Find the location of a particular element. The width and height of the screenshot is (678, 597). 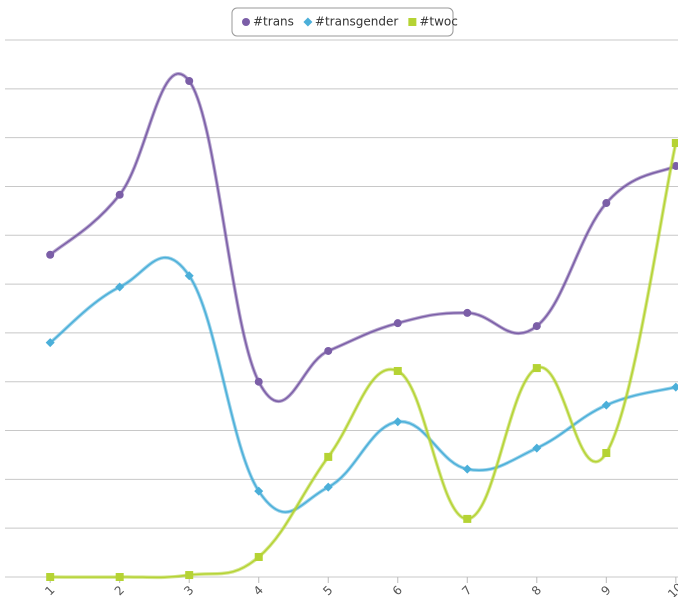

legend-label: #twoc is located at coordinates (438, 22).